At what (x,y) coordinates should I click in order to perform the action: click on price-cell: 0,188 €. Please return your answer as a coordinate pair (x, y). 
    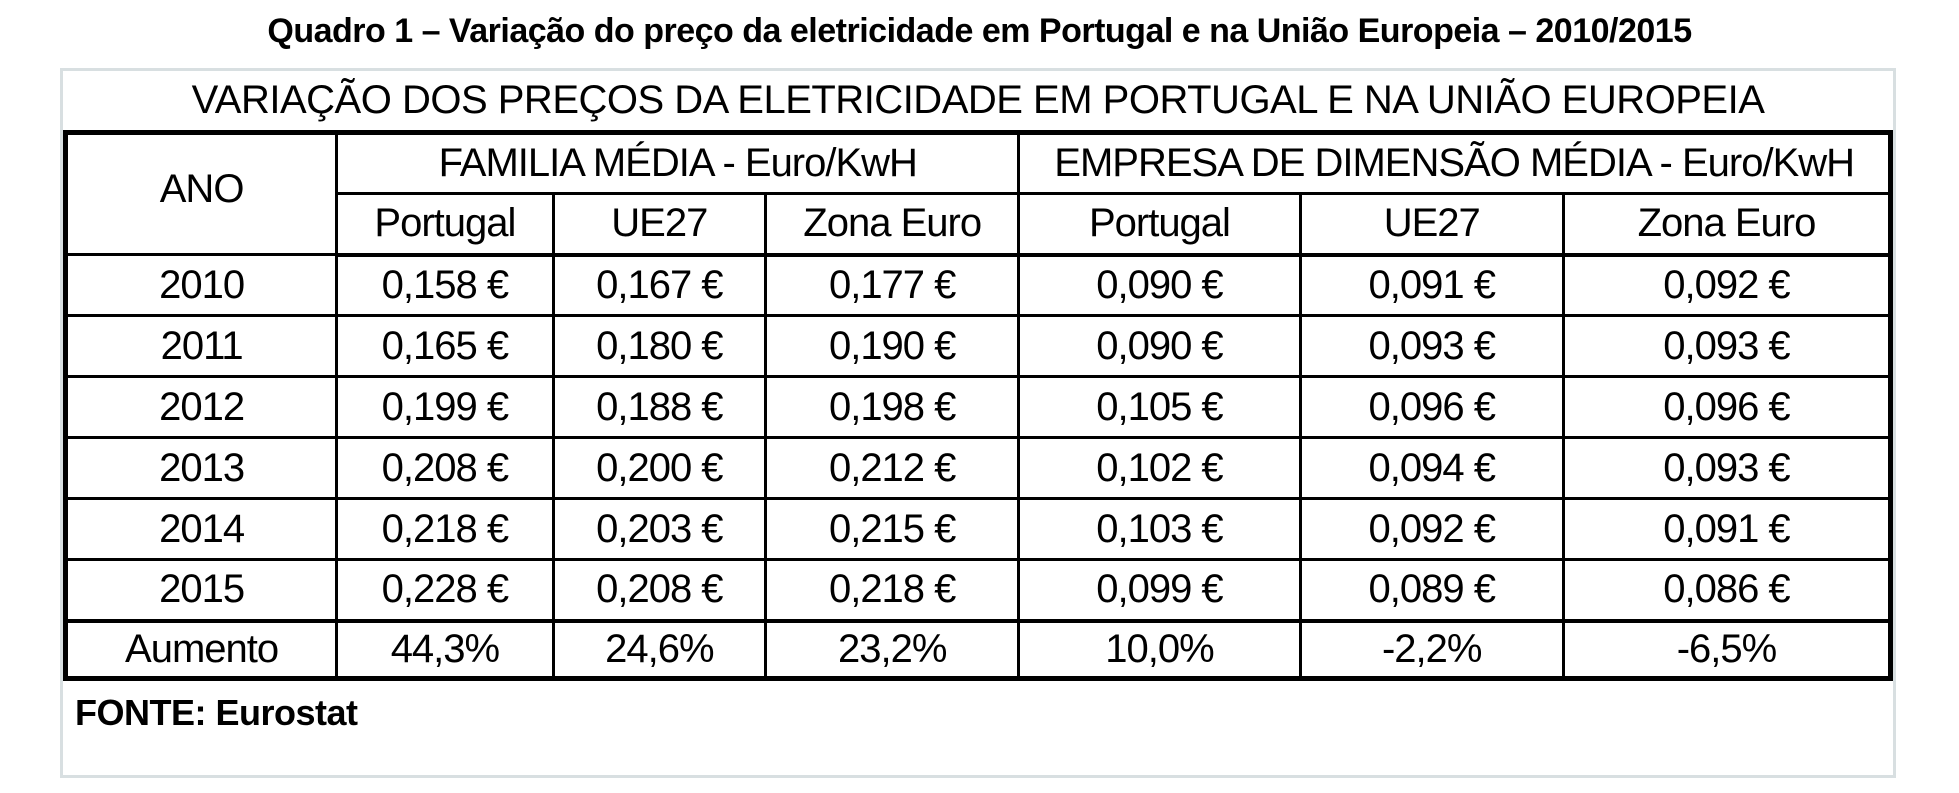
    Looking at the image, I should click on (659, 407).